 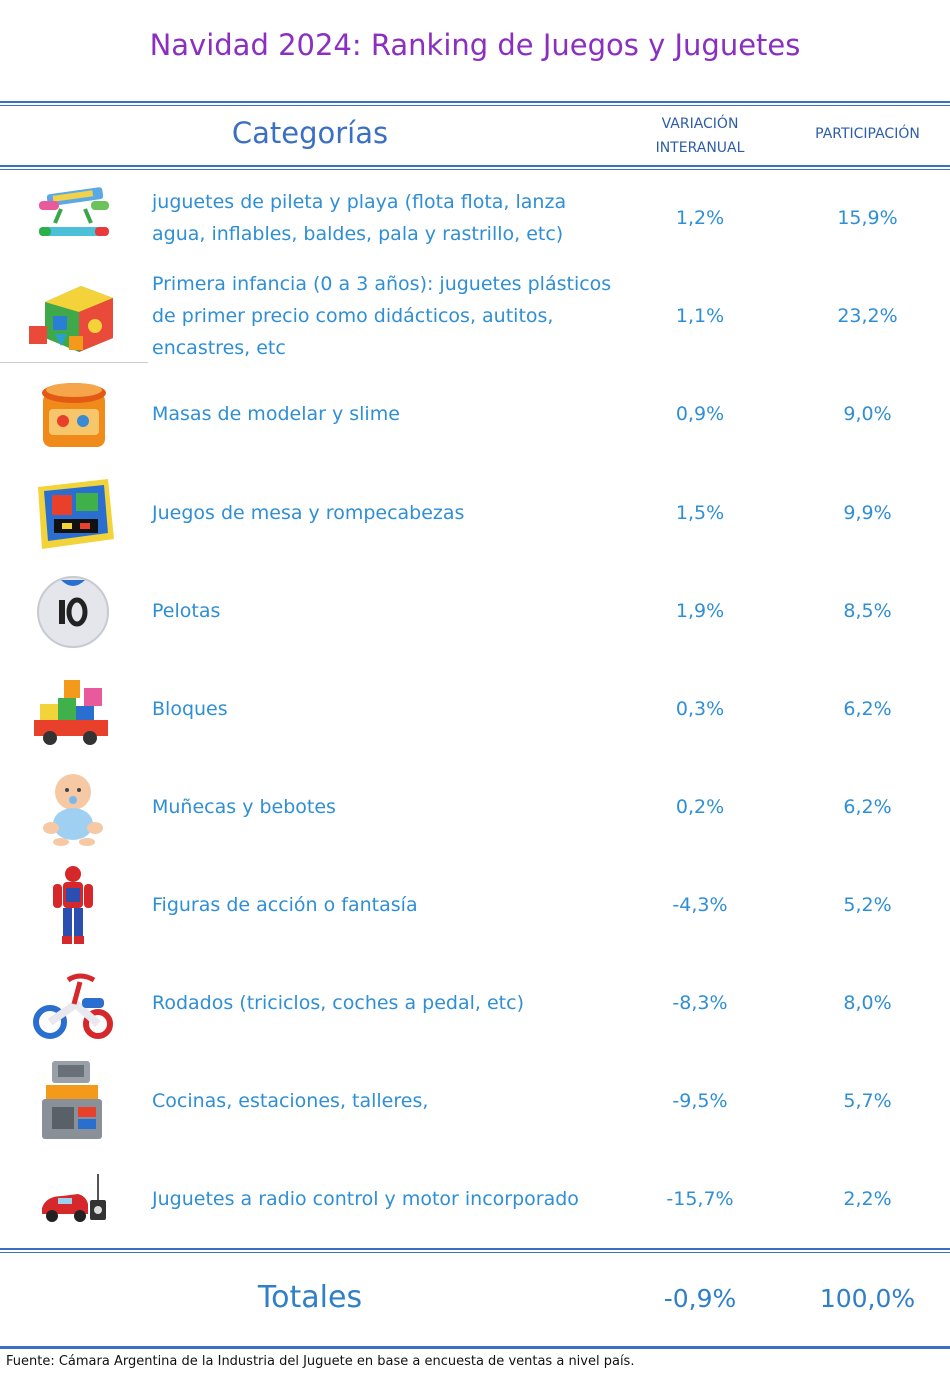 What do you see at coordinates (867, 1199) in the screenshot?
I see `row-share: 2,2%` at bounding box center [867, 1199].